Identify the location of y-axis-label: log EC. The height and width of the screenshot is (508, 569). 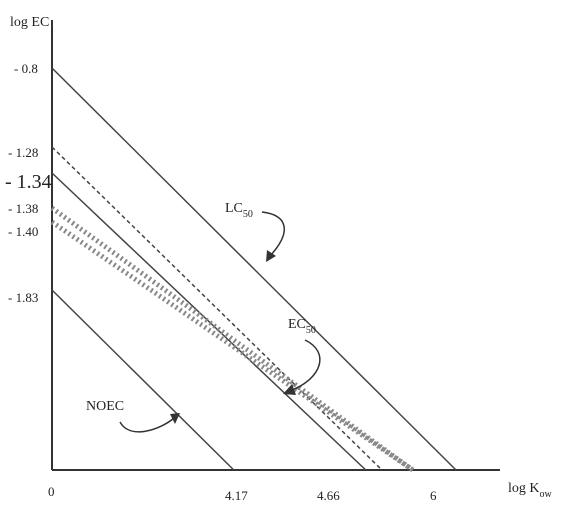
(29, 22).